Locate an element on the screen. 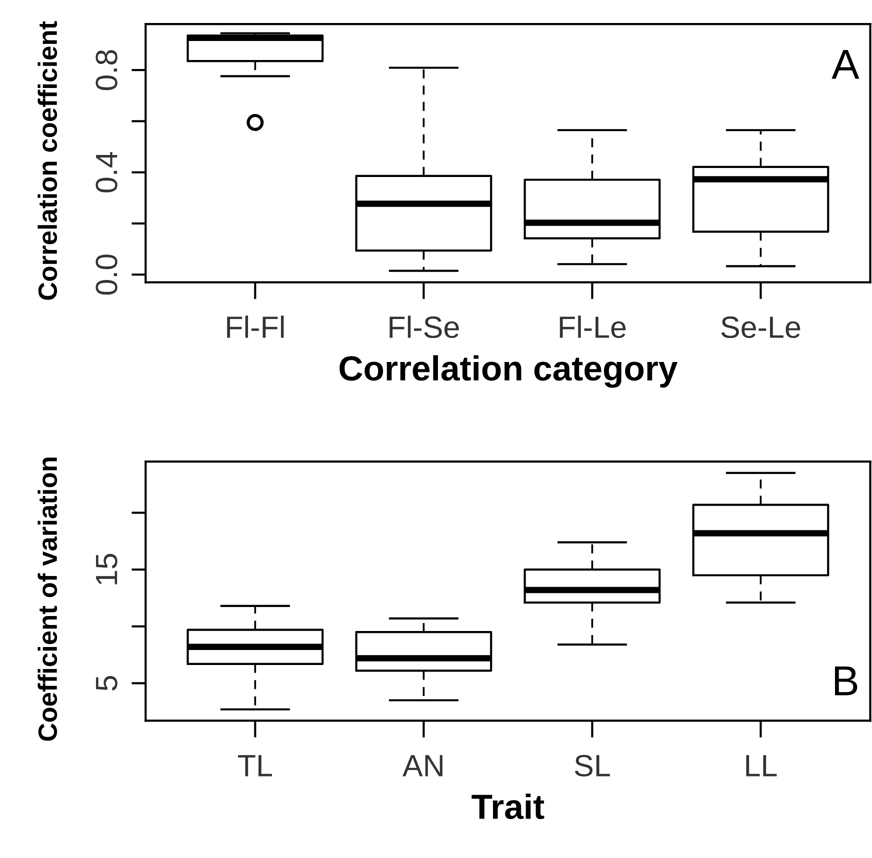 This screenshot has width=872, height=858. y-tick-label: 0.4 is located at coordinates (107, 172).